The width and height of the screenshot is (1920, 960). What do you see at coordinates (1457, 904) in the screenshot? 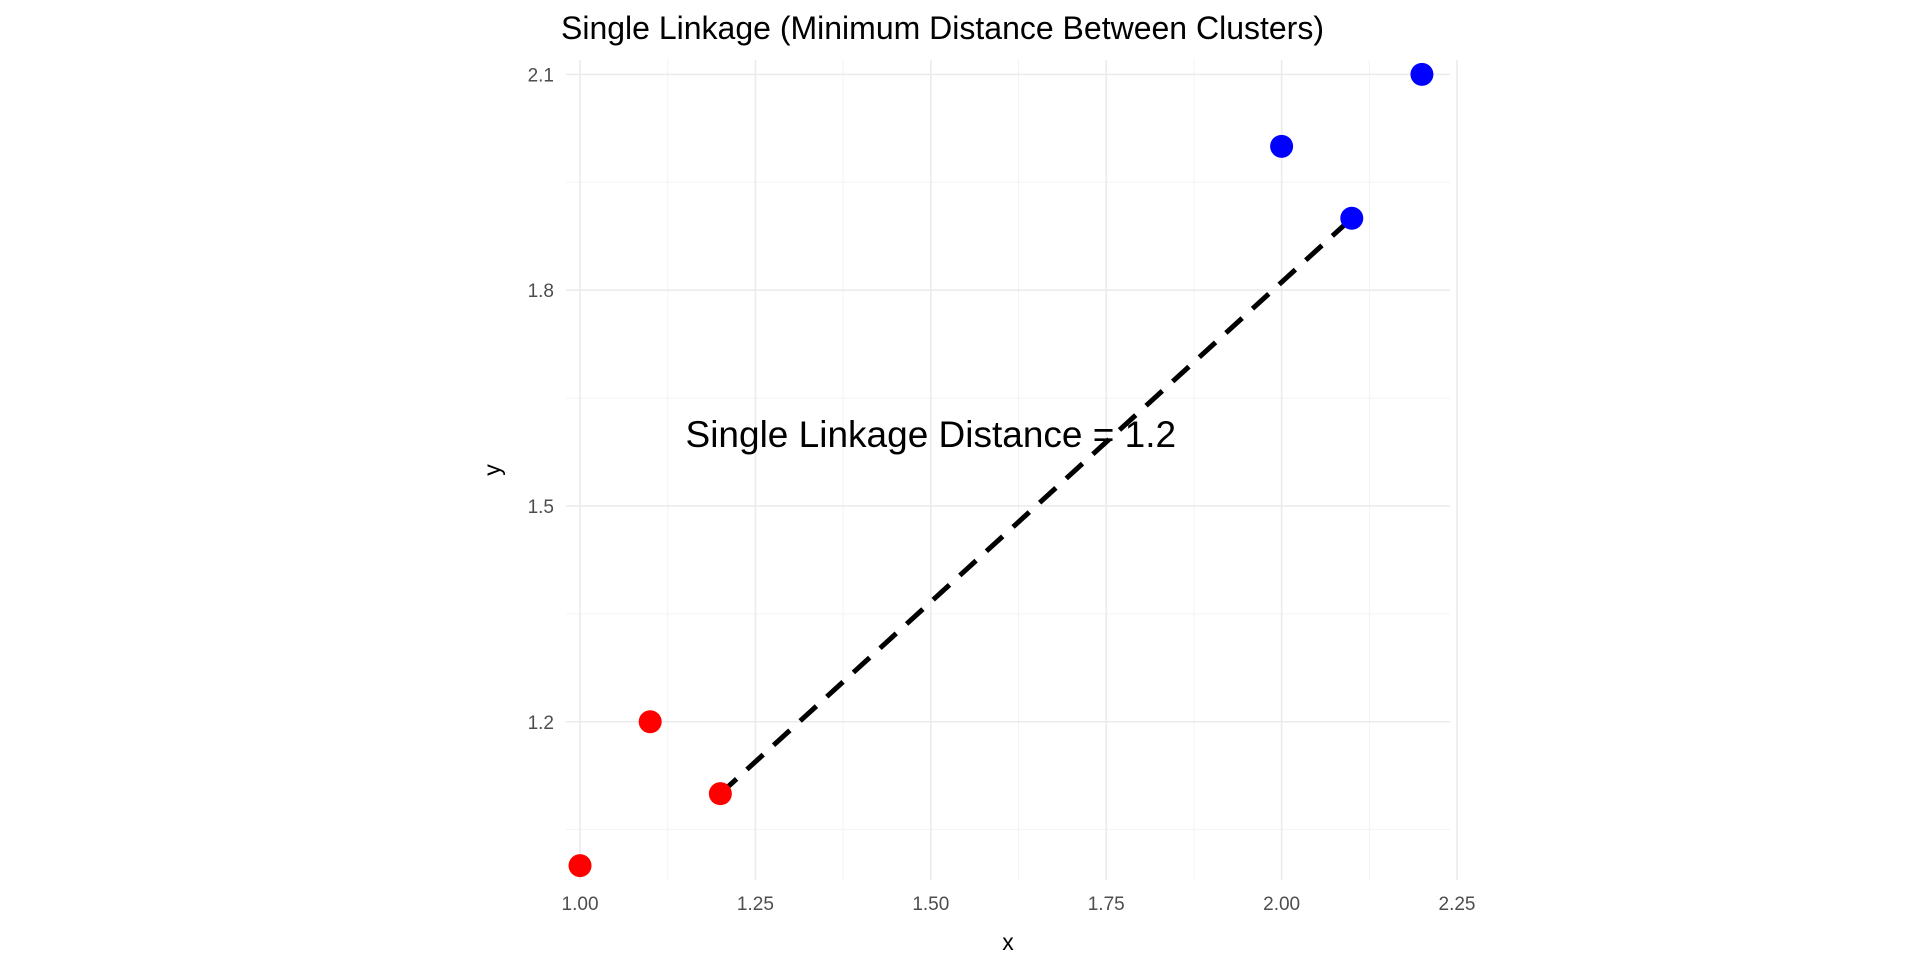
I see `x-tick-label: 2.25` at bounding box center [1457, 904].